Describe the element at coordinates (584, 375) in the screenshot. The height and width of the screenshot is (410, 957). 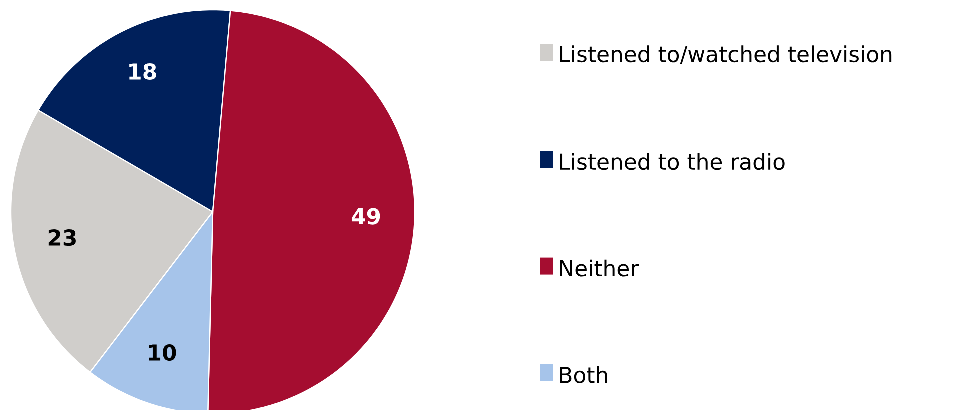
I see `legend-label: Both` at that location.